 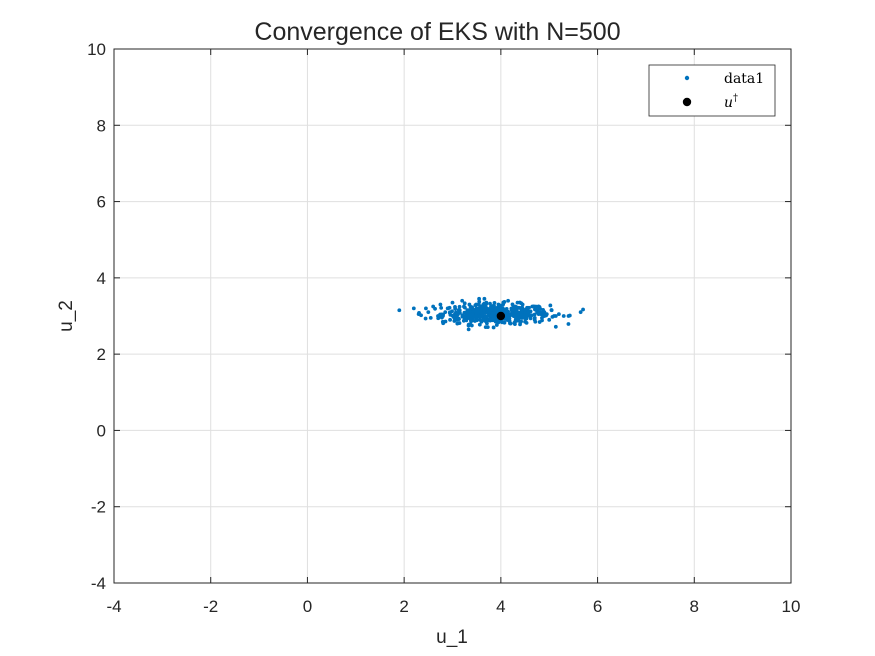 I want to click on y-tick-label: 0, so click(x=101, y=430).